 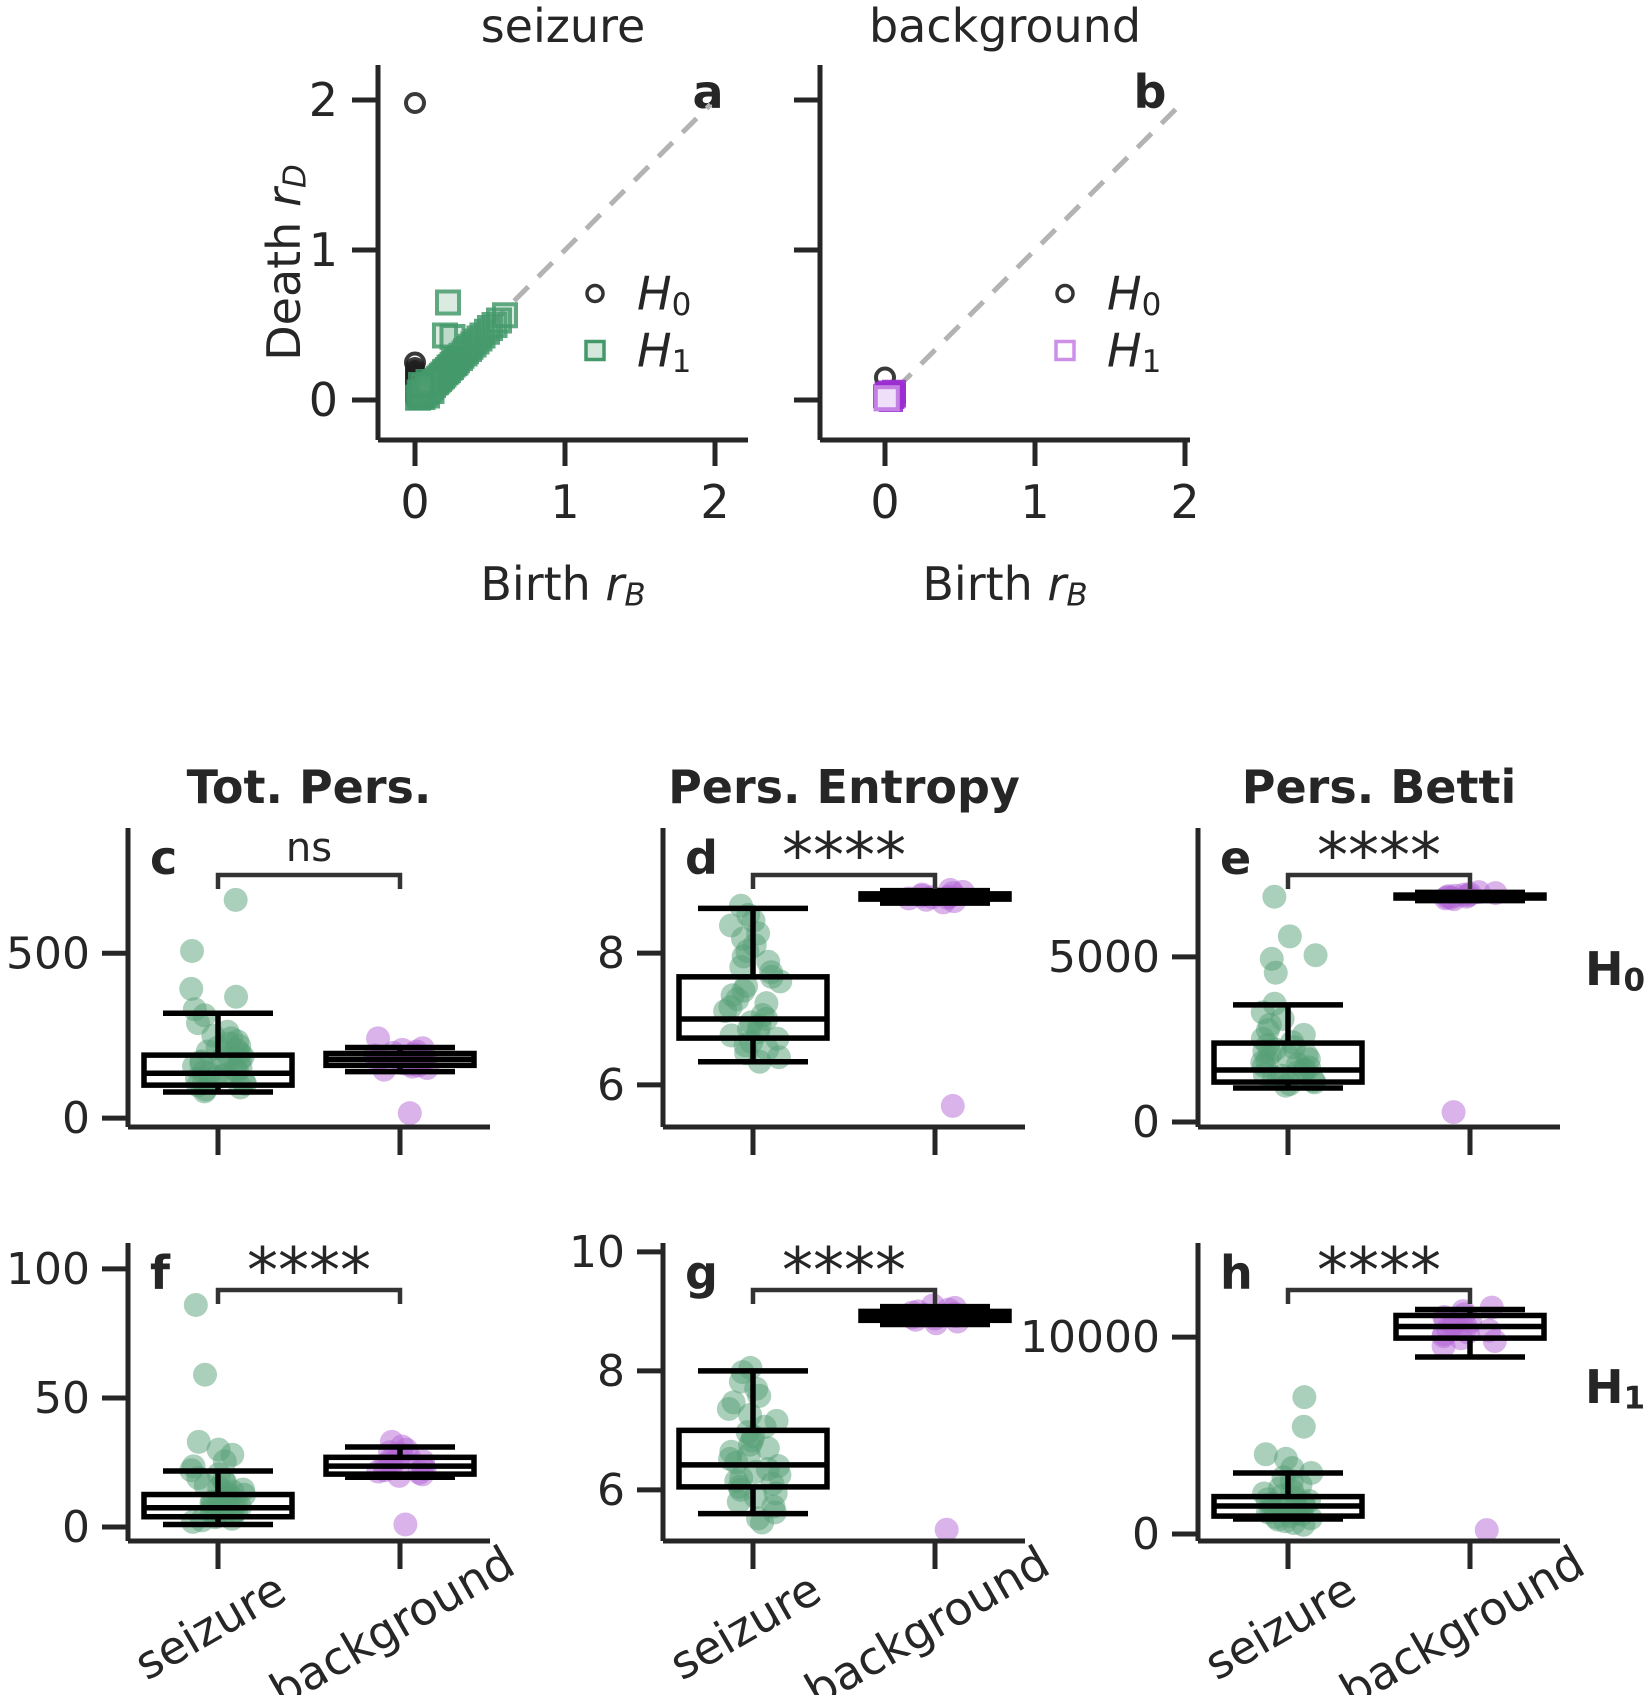 What do you see at coordinates (285, 262) in the screenshot?
I see `y-axis-label: Death rD` at bounding box center [285, 262].